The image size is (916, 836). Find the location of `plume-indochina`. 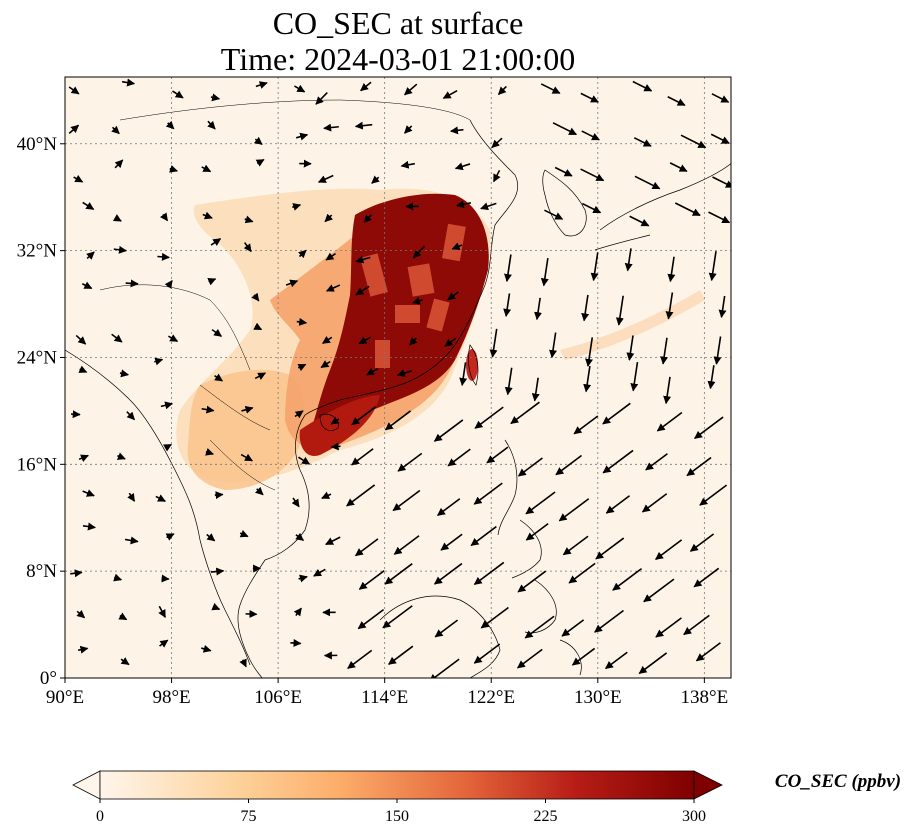

plume-indochina is located at coordinates (246, 429).